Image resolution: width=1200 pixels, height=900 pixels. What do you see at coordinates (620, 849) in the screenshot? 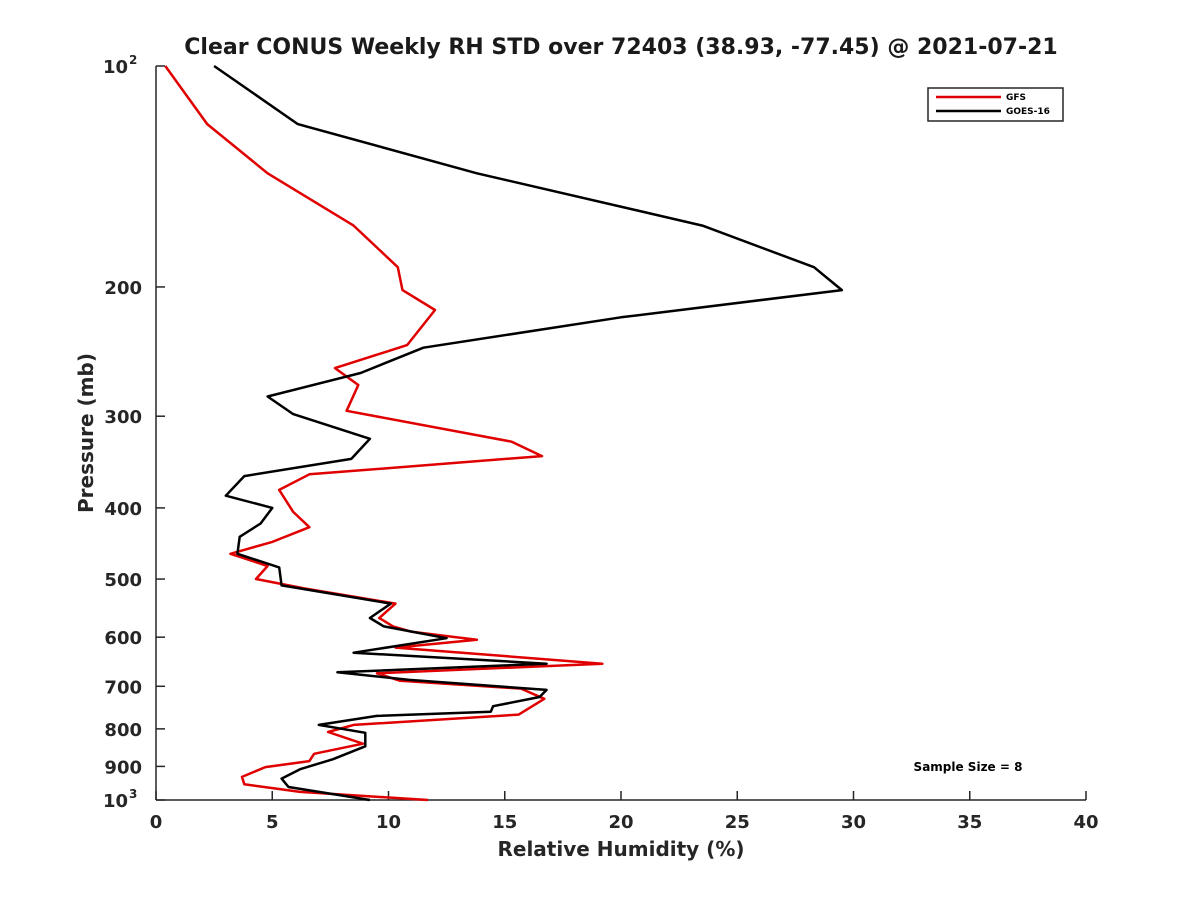
I see `x-axis-label: Relative Humidity (%)` at bounding box center [620, 849].